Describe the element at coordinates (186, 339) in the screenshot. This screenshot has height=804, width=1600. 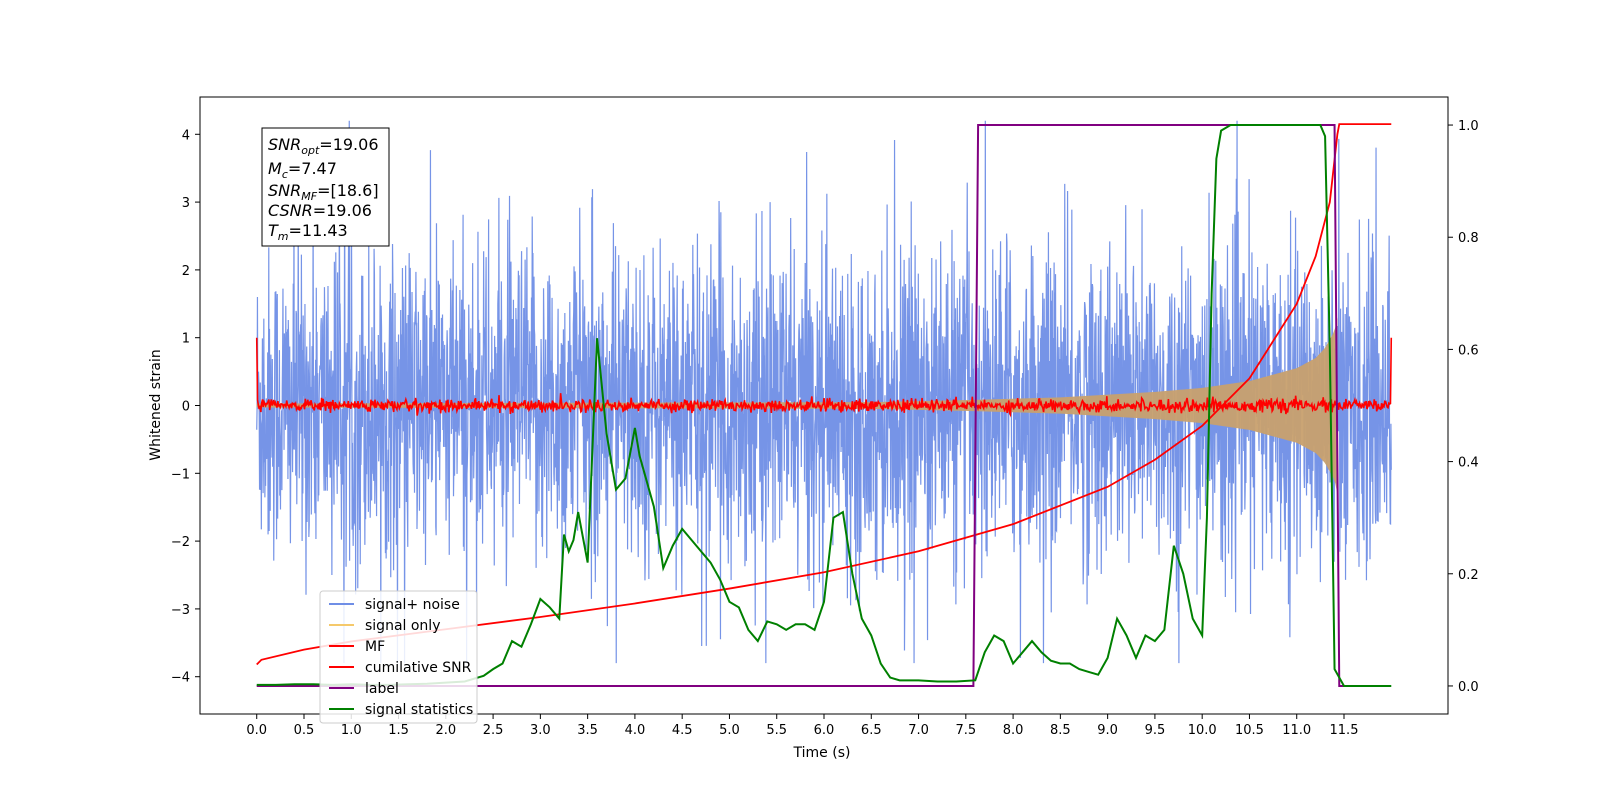
I see `y-tick-label: 1` at that location.